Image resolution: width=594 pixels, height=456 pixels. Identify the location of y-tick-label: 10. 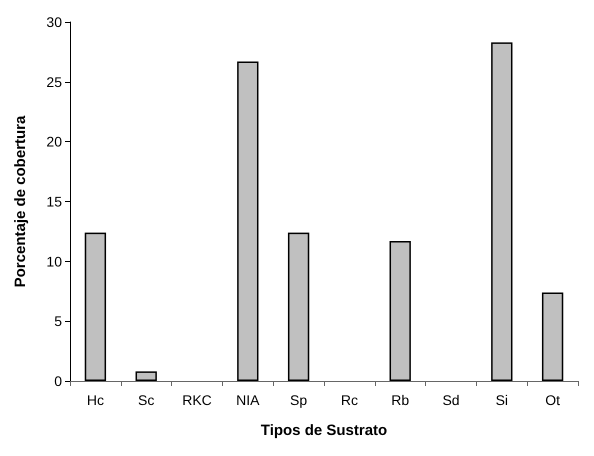
(54, 261).